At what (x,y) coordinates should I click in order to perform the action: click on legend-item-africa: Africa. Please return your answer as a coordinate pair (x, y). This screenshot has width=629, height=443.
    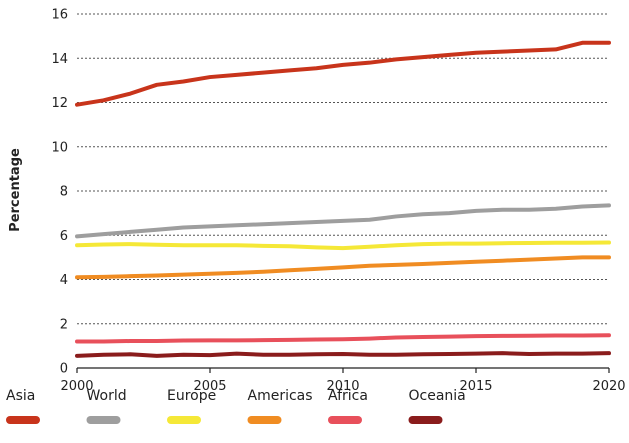
    Looking at the image, I should click on (348, 406).